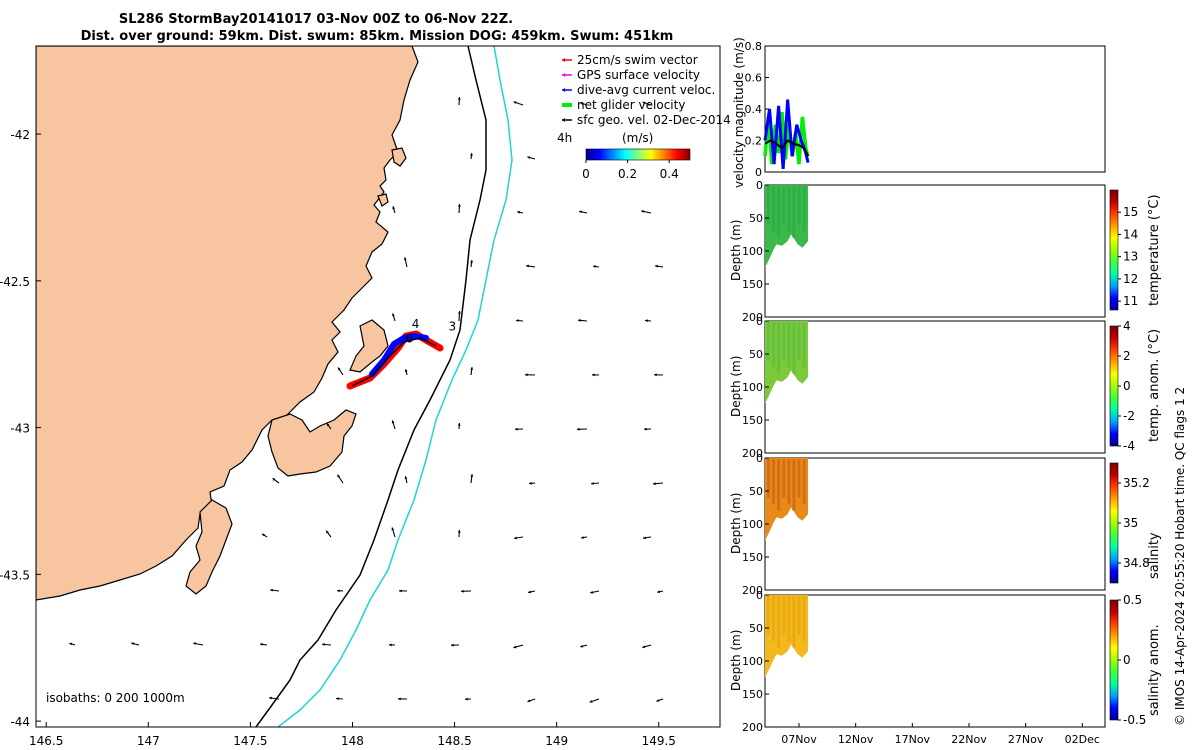  What do you see at coordinates (1130, 279) in the screenshot?
I see `section-cbar-tick-label: 12` at bounding box center [1130, 279].